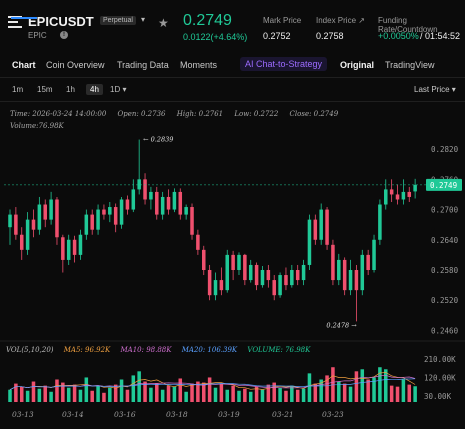 The height and width of the screenshot is (429, 465). What do you see at coordinates (70, 89) in the screenshot?
I see `interval-1h: 1h` at bounding box center [70, 89].